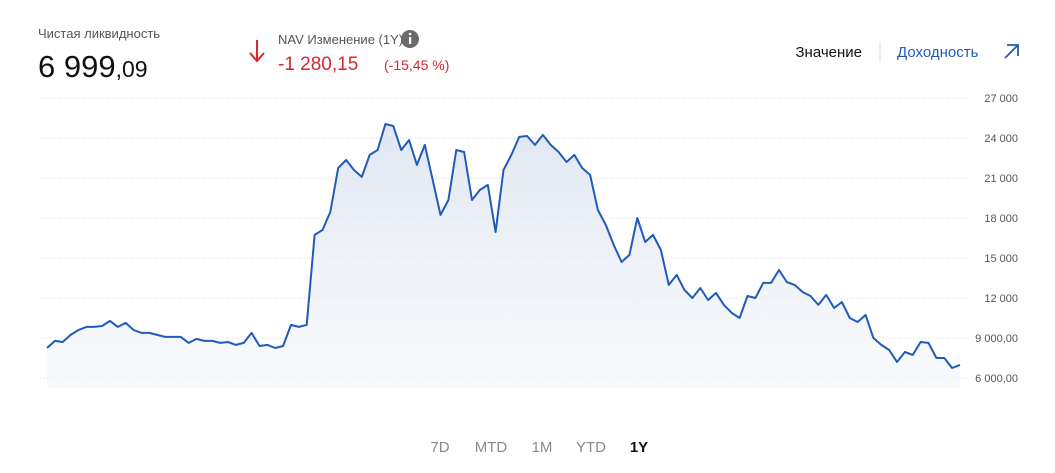 The width and height of the screenshot is (1055, 473). What do you see at coordinates (1011, 51) in the screenshot?
I see `external-link-icon` at bounding box center [1011, 51].